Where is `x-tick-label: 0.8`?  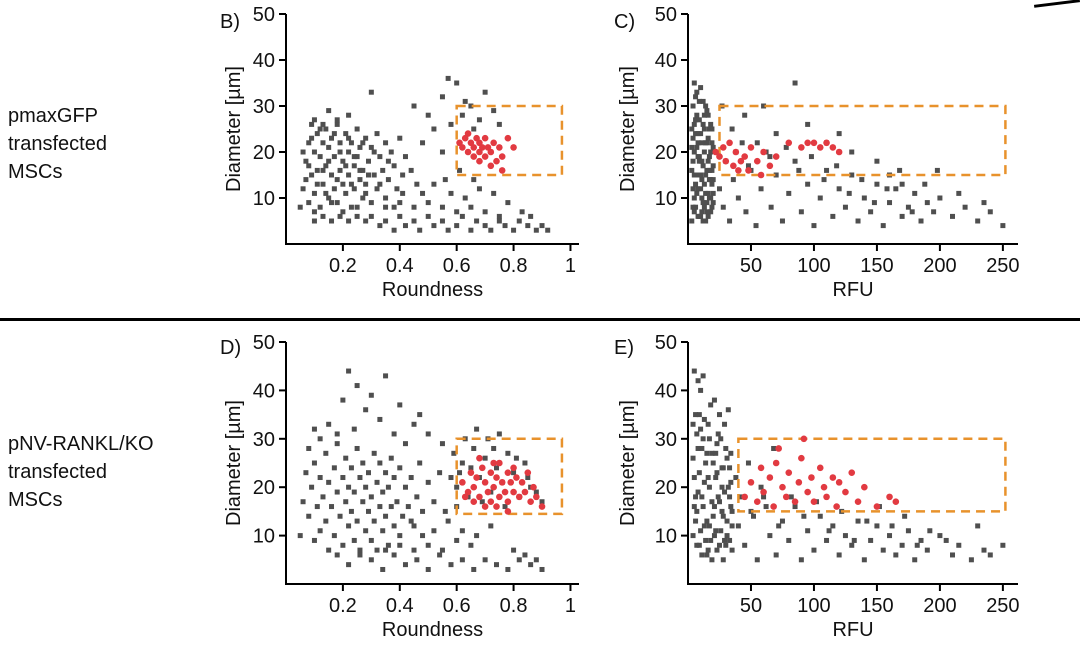
x-tick-label: 0.8 is located at coordinates (514, 266).